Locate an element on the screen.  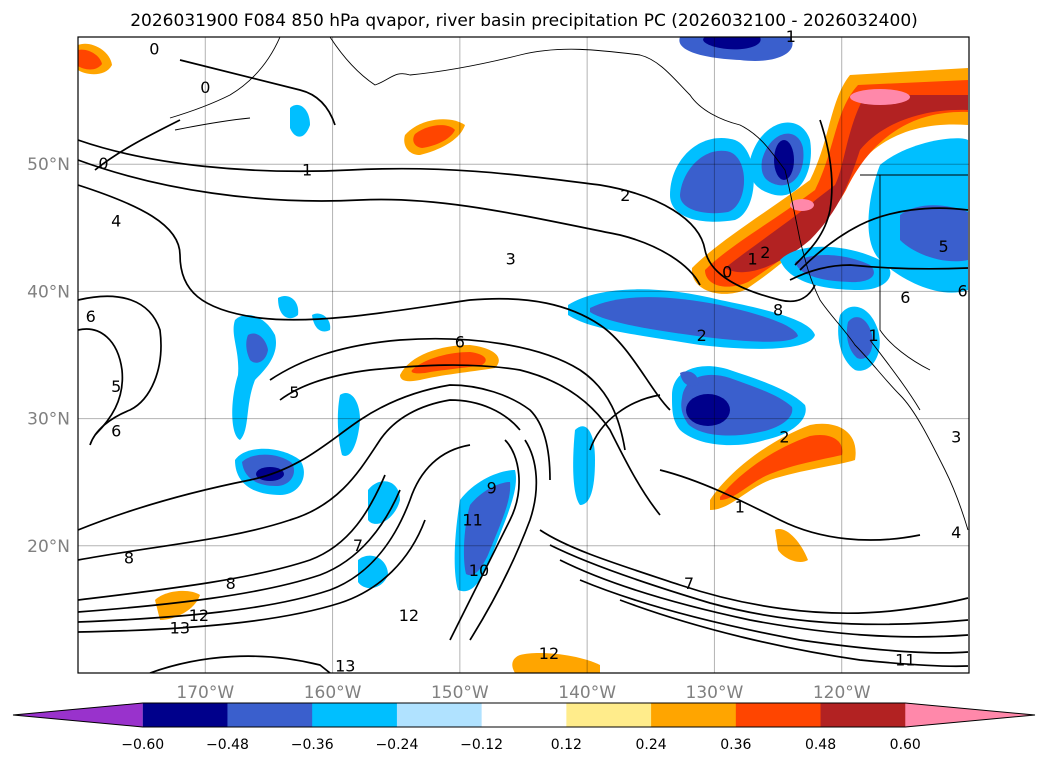
anomaly-negative-bc is located at coordinates (712, 182).